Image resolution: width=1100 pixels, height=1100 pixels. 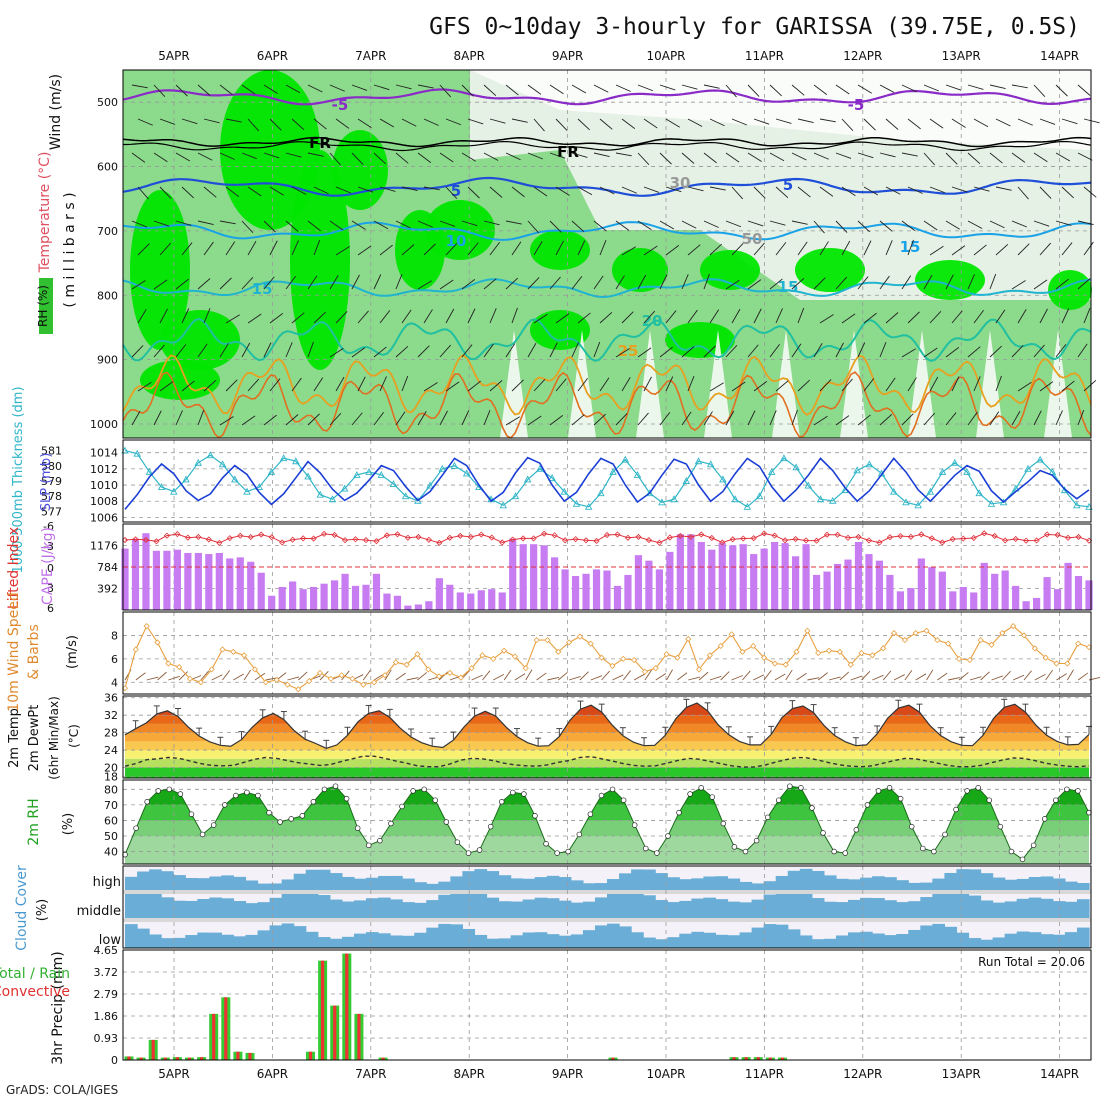 What do you see at coordinates (104, 546) in the screenshot?
I see `cape-tick: 1176` at bounding box center [104, 546].